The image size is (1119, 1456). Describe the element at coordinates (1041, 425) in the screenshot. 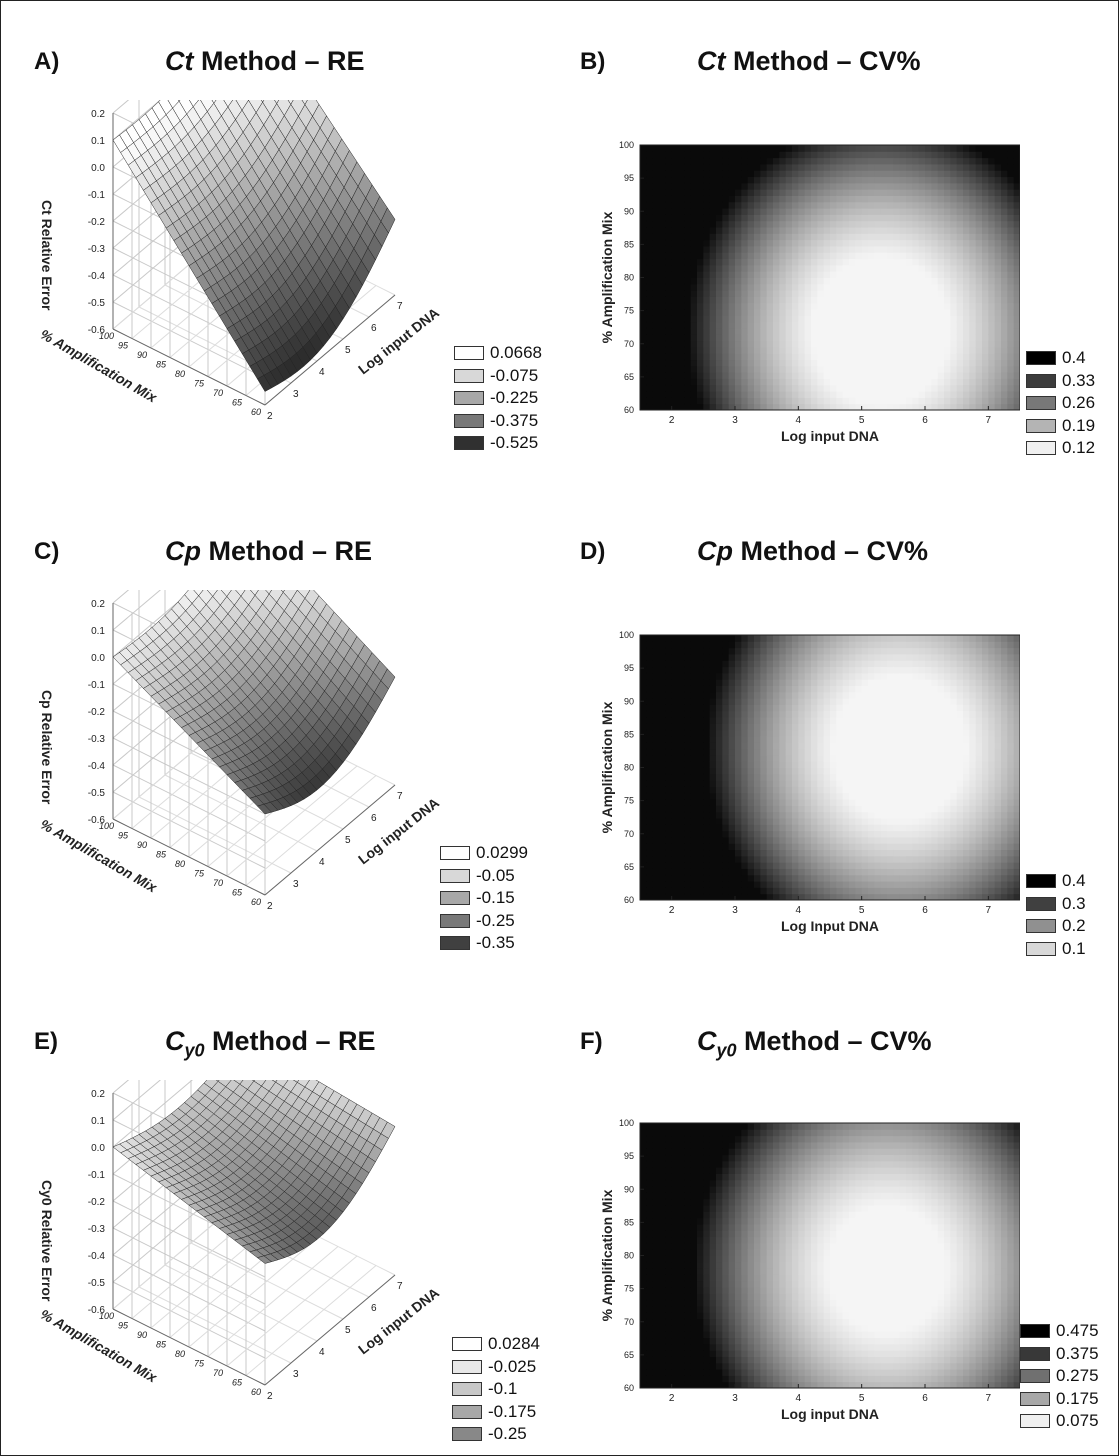

I see `legend-swatch` at that location.